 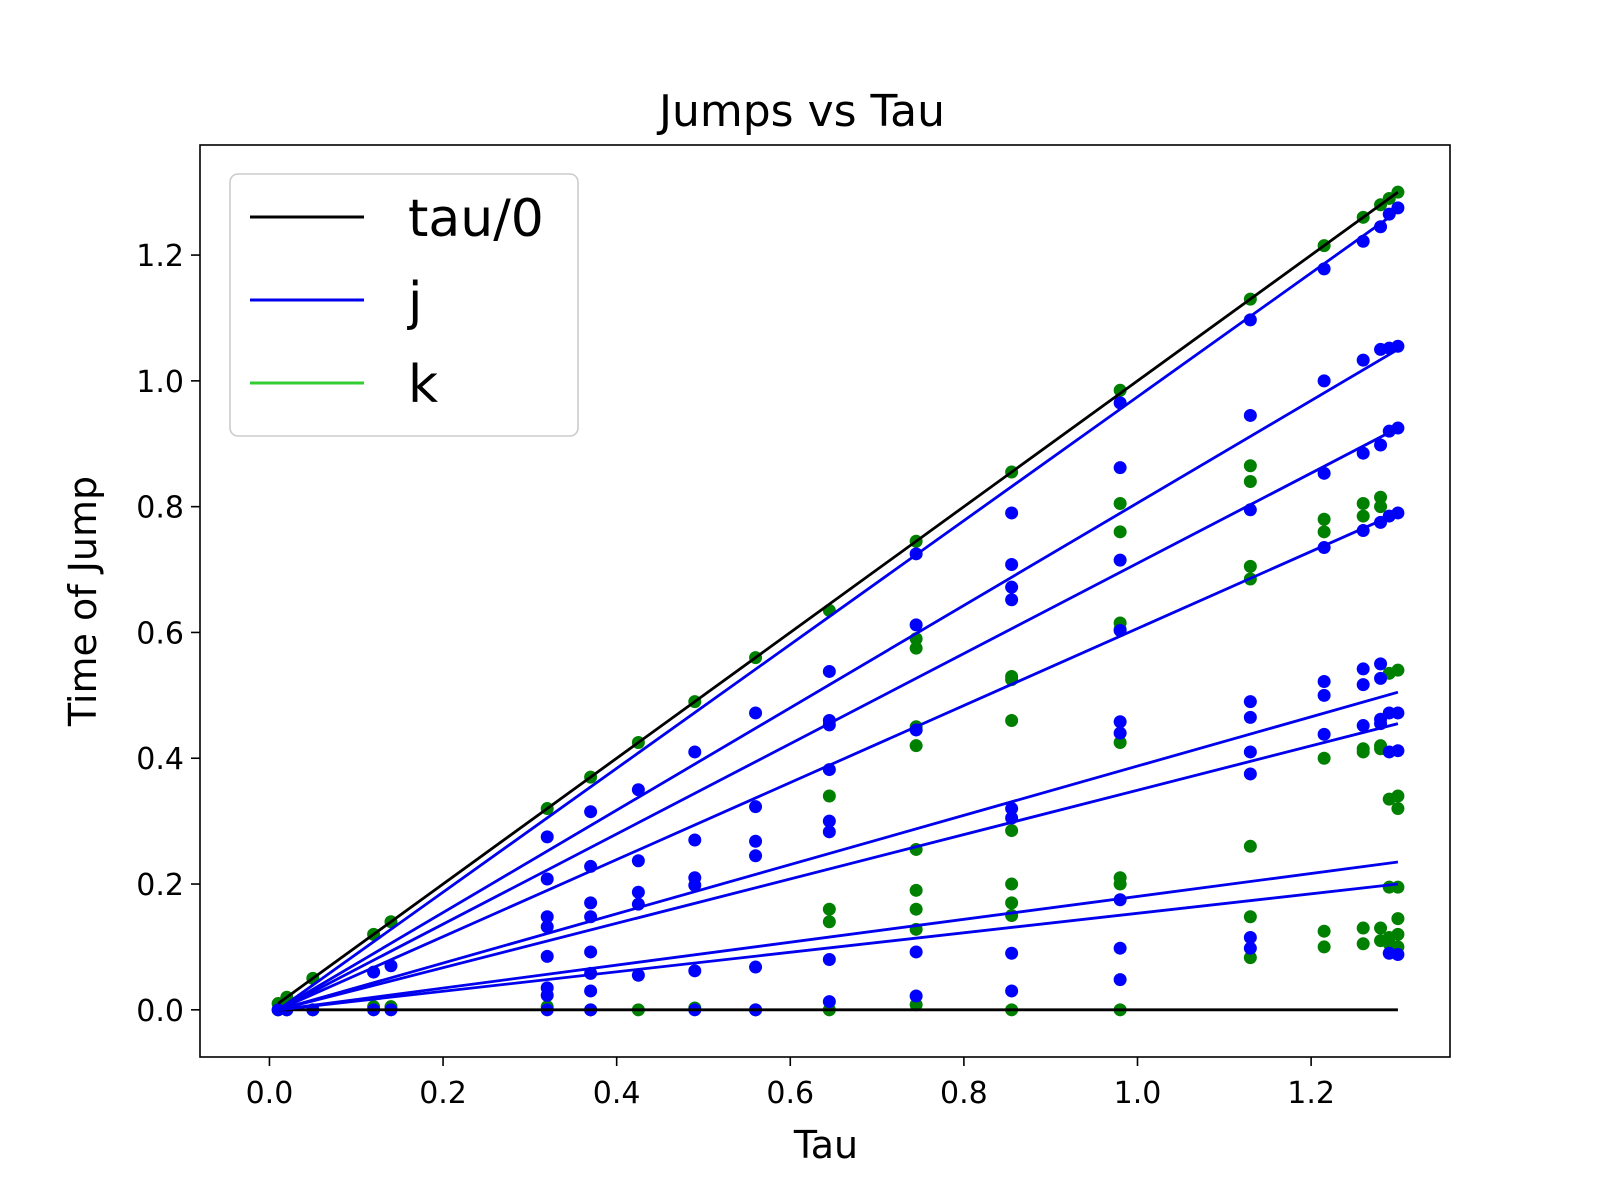 I want to click on y-tick-label: 0.2, so click(x=160, y=885).